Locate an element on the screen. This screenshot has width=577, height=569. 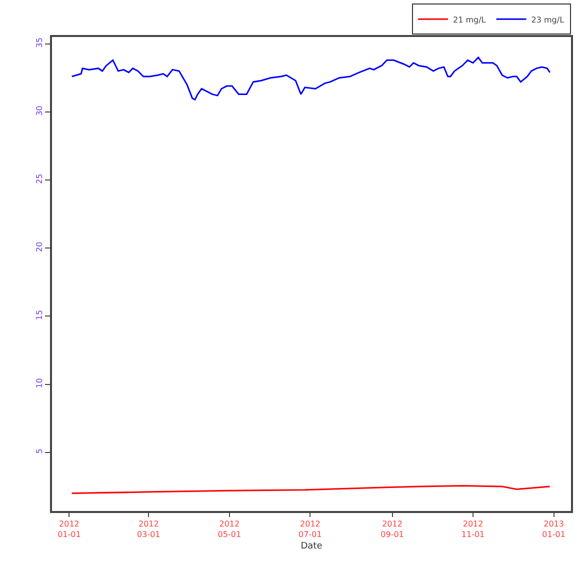
x-tick-label: 2012 07-01 is located at coordinates (310, 529).